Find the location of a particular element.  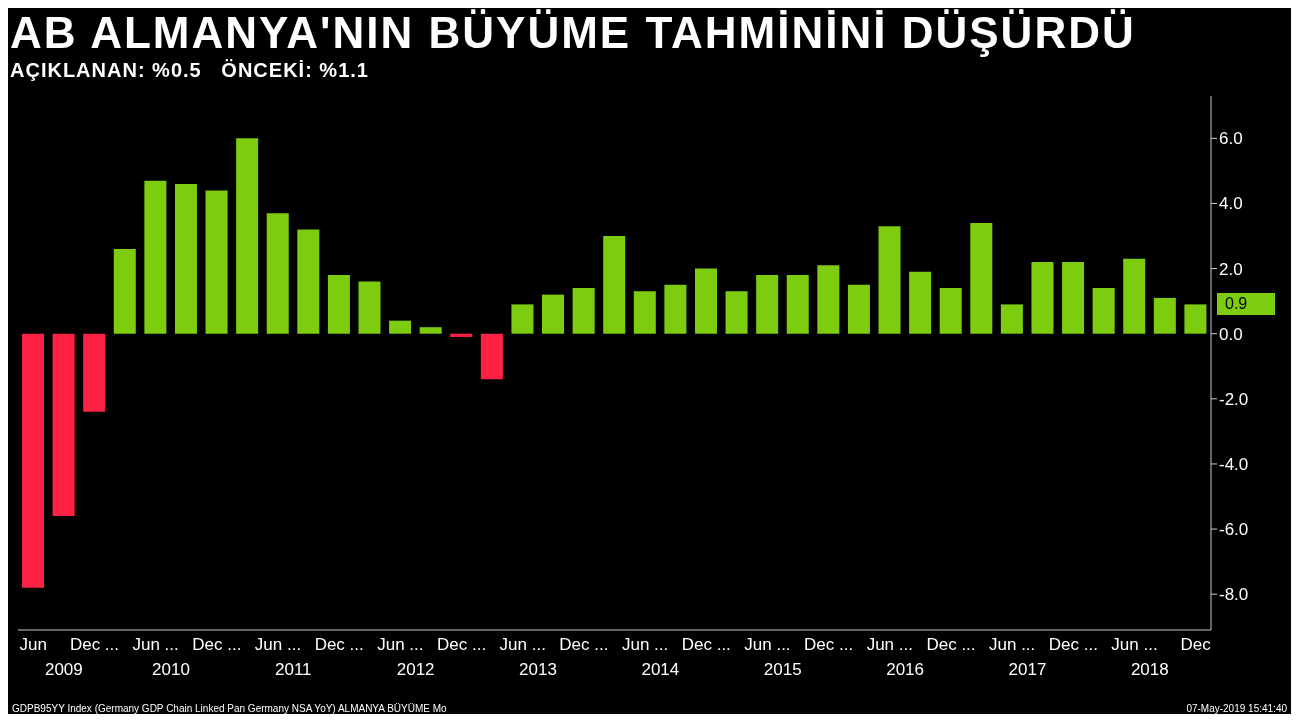

text: 2014 is located at coordinates (660, 670).